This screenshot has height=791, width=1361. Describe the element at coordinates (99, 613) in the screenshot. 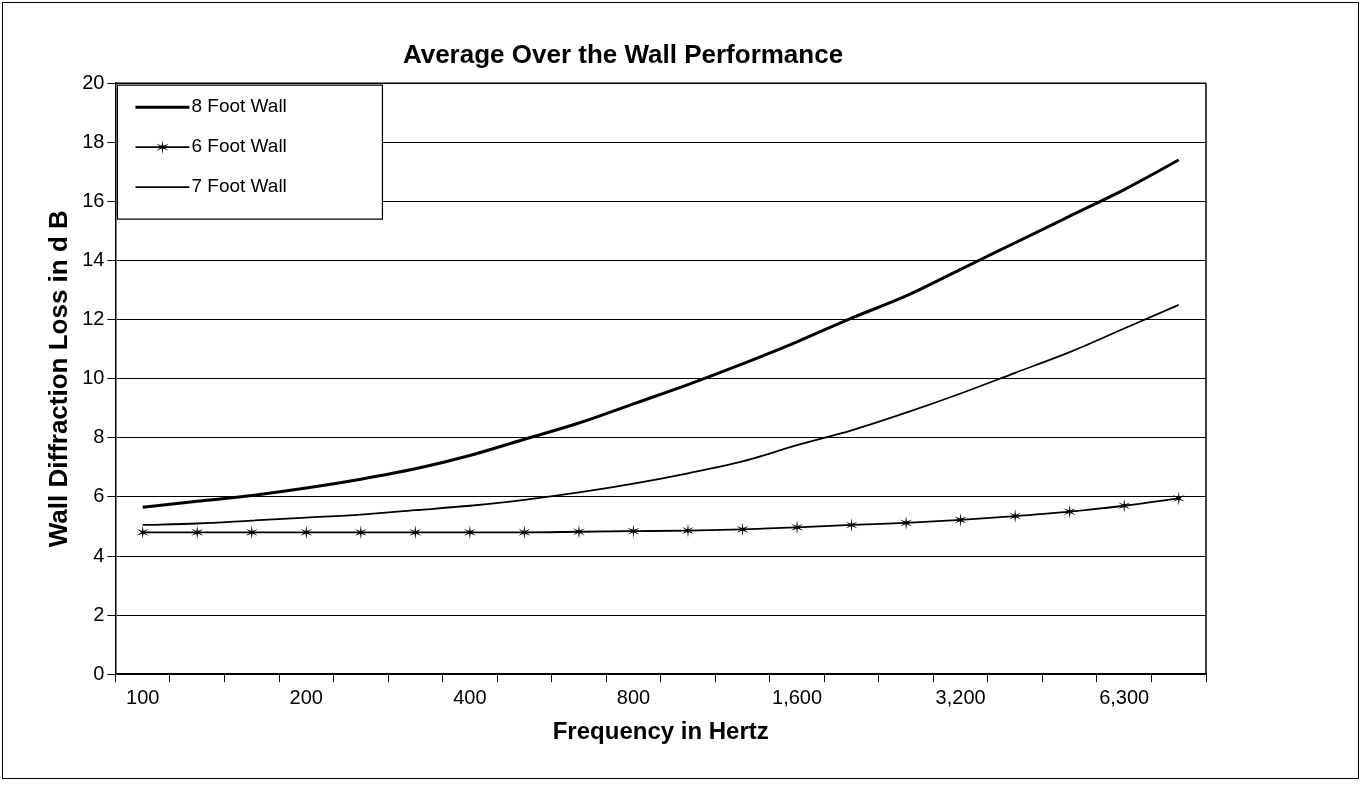

I see `y-tick-label: 2` at that location.